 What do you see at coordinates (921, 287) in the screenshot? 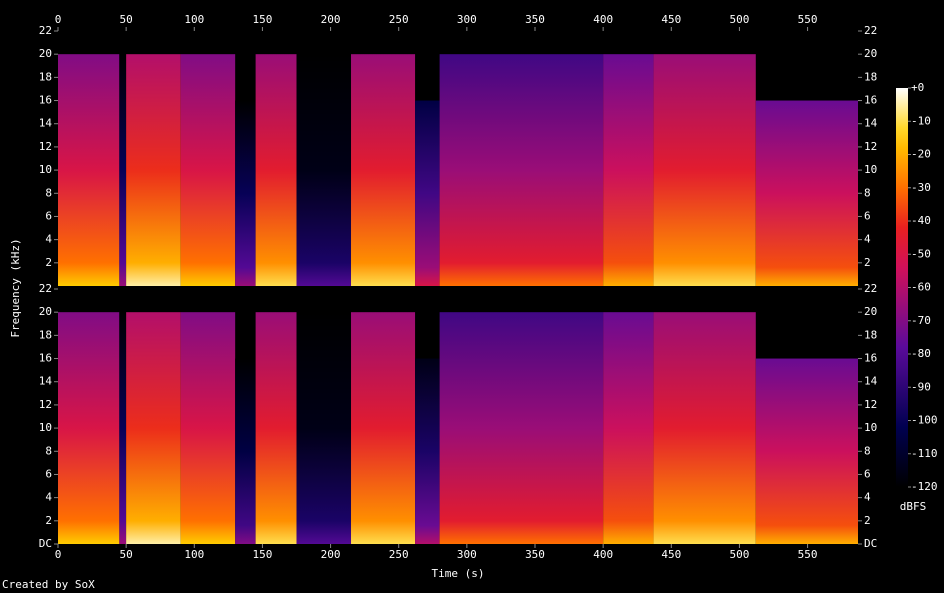
I see `colorbar-tick-label: -60` at bounding box center [921, 287].